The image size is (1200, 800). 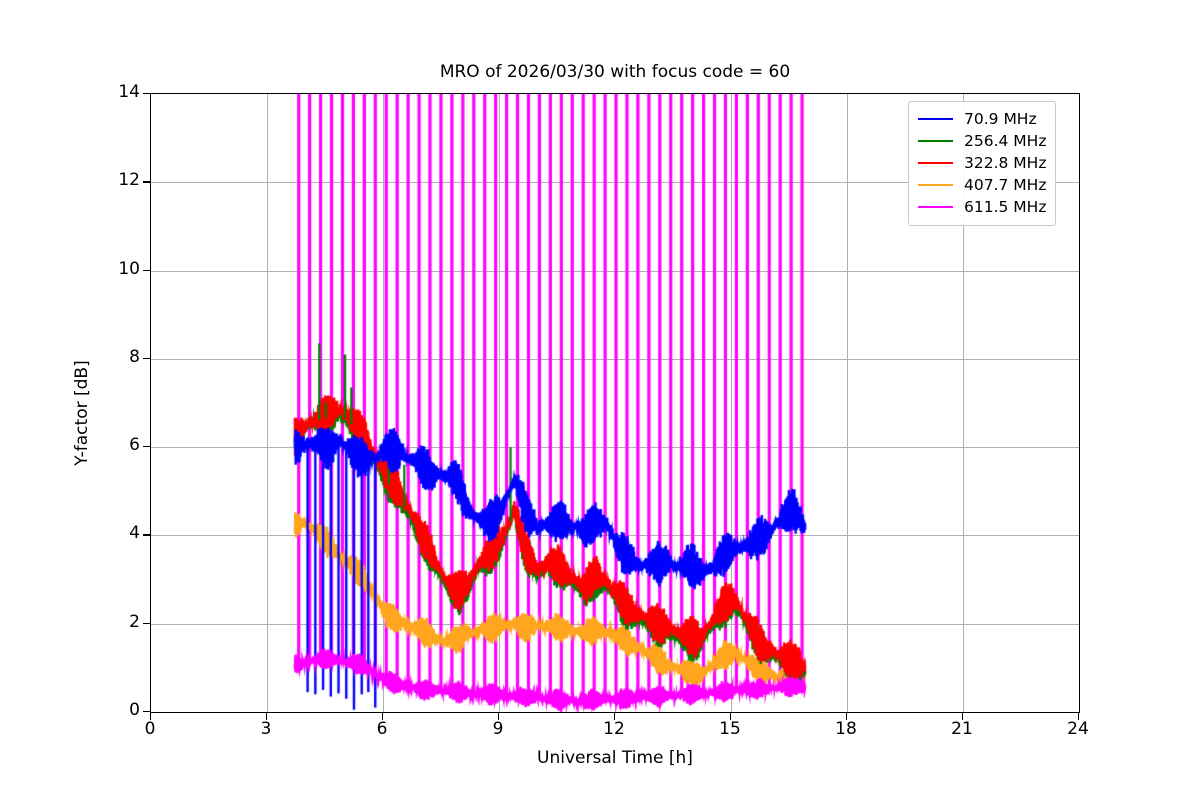 I want to click on legend-item: 322.8 MHz, so click(x=982, y=163).